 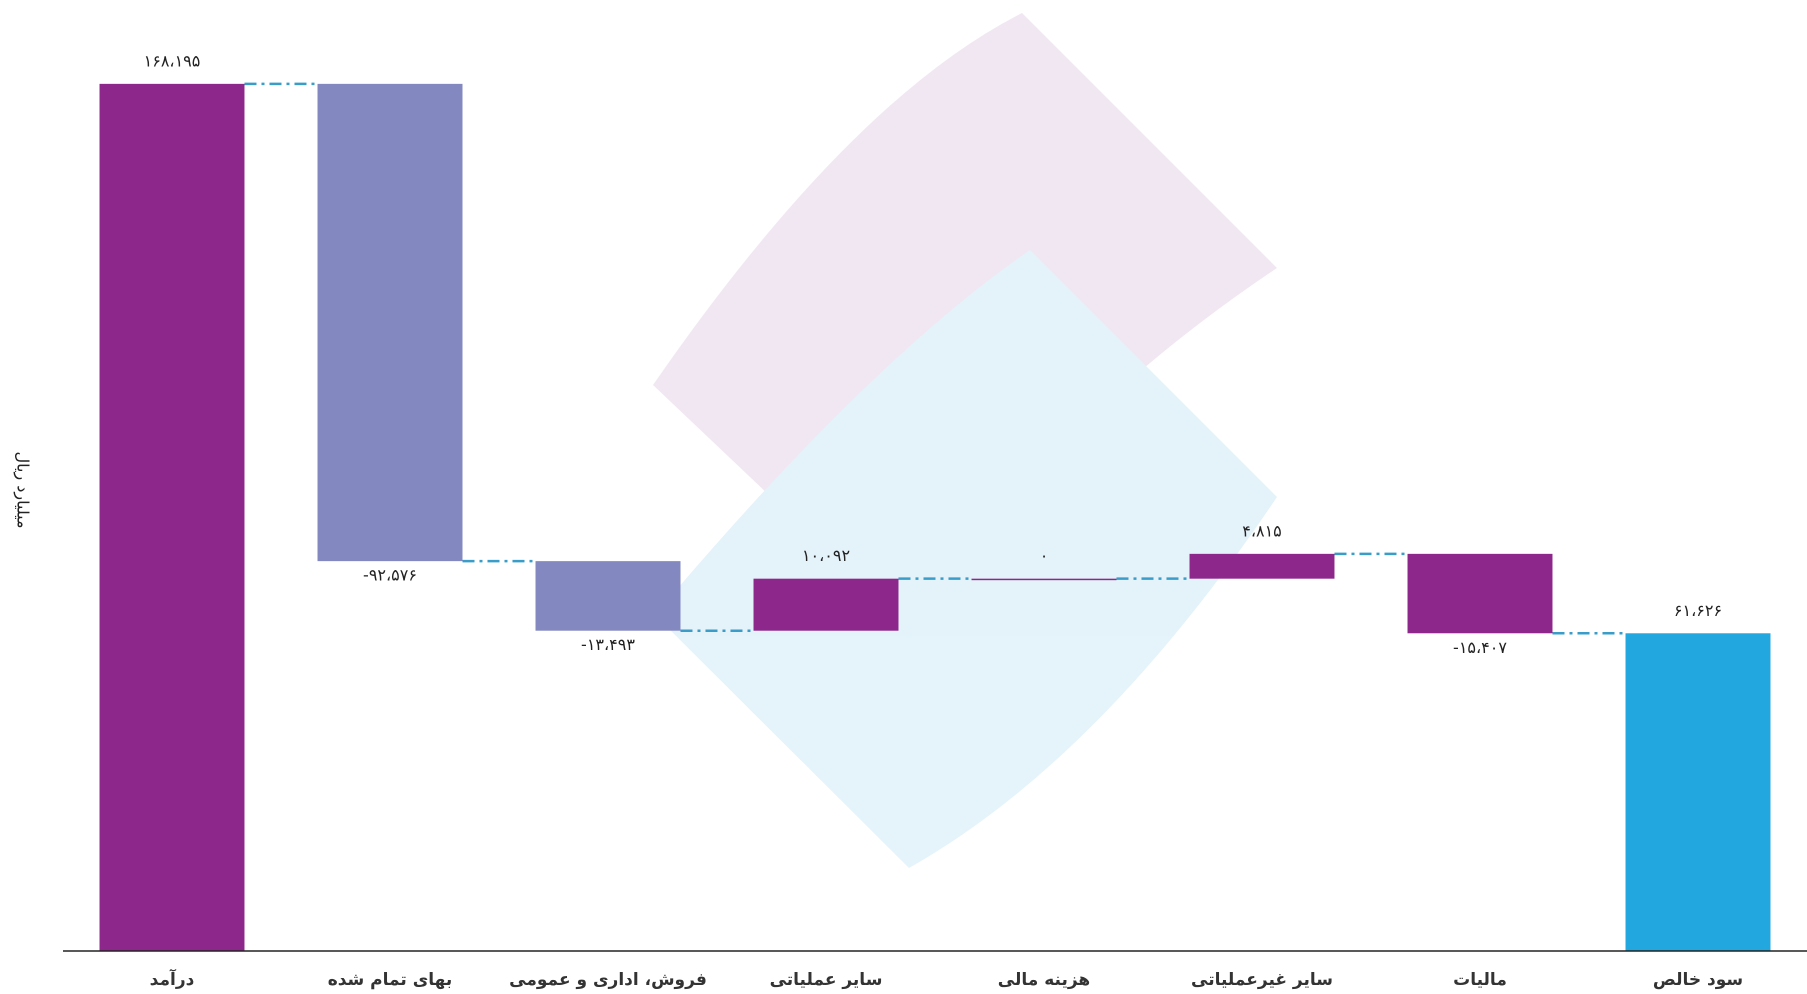 I want to click on x-tick-label: بهای تمام شده, so click(x=390, y=980).